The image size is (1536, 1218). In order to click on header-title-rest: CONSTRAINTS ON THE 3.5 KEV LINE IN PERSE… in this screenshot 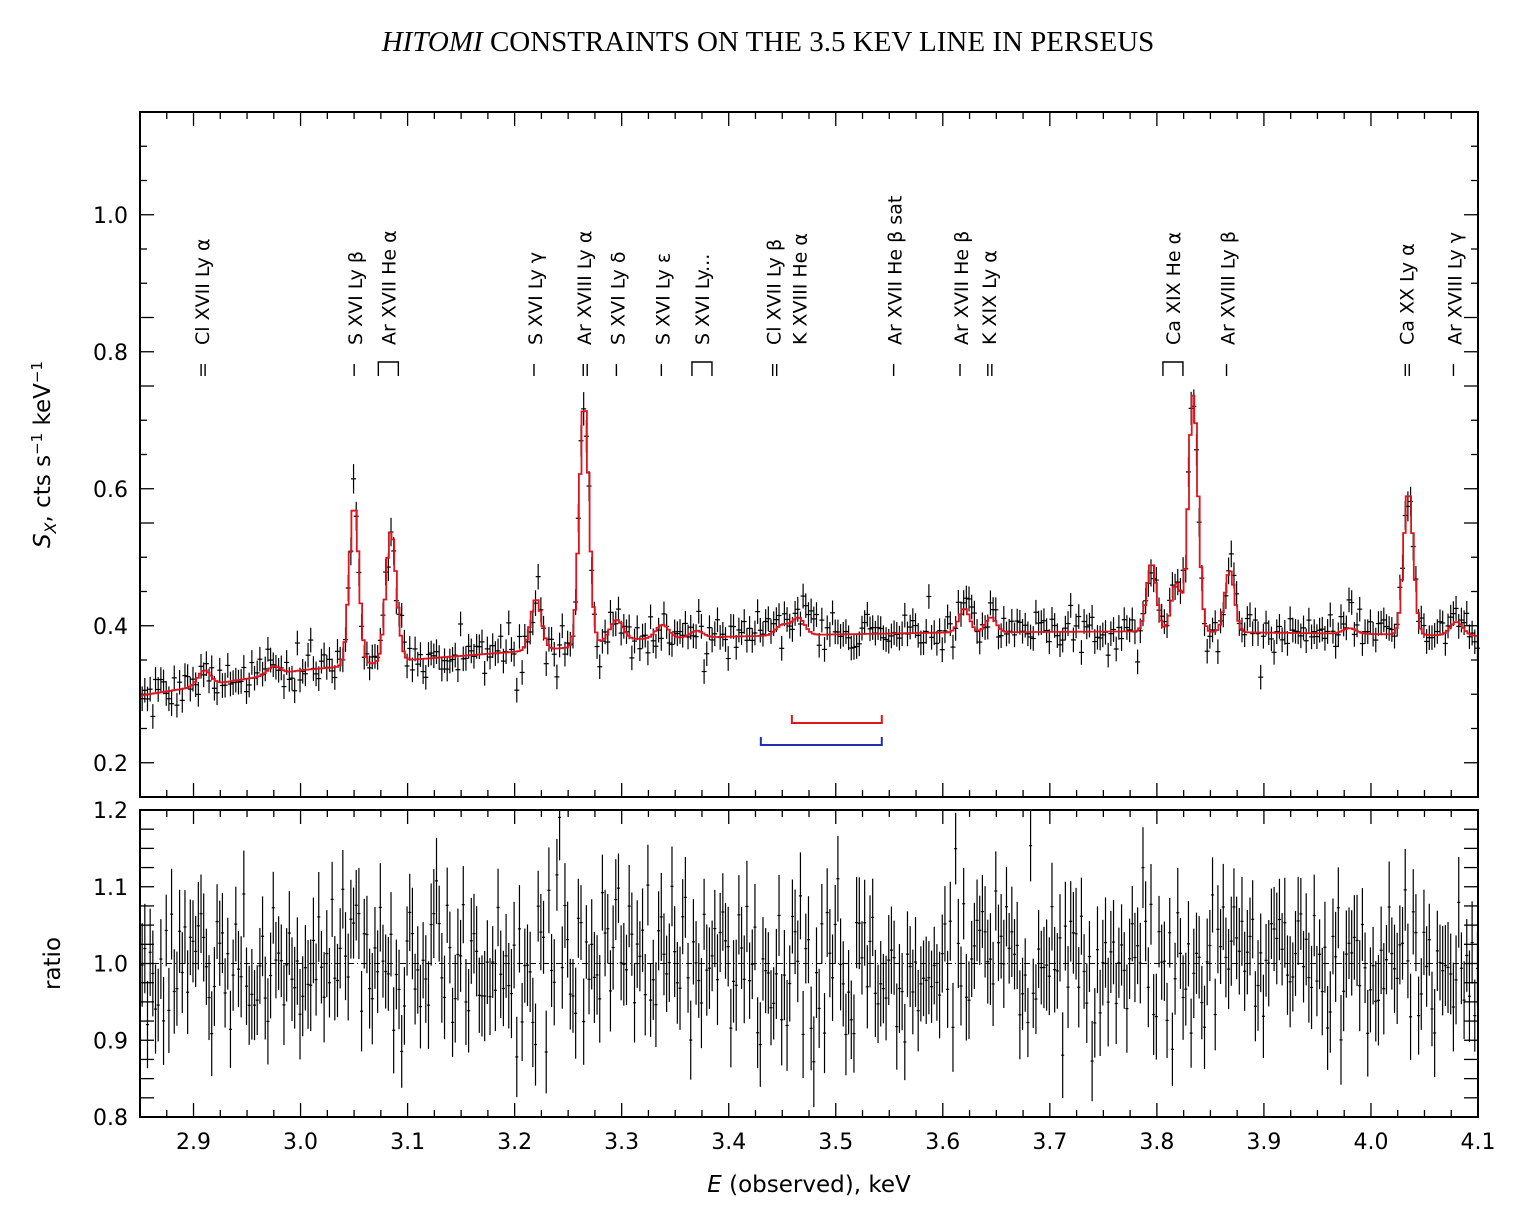, I will do `click(818, 42)`.